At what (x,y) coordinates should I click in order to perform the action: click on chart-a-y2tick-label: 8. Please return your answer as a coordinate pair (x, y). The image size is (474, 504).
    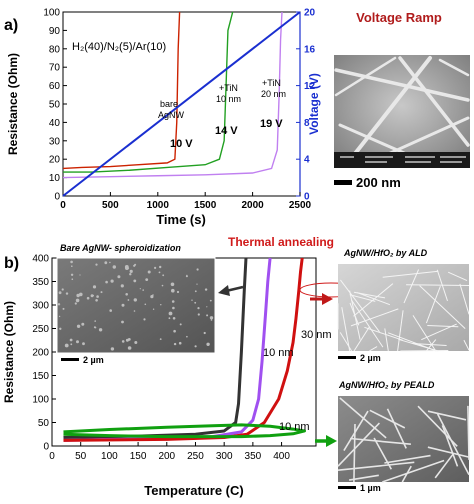
    Looking at the image, I should click on (307, 123).